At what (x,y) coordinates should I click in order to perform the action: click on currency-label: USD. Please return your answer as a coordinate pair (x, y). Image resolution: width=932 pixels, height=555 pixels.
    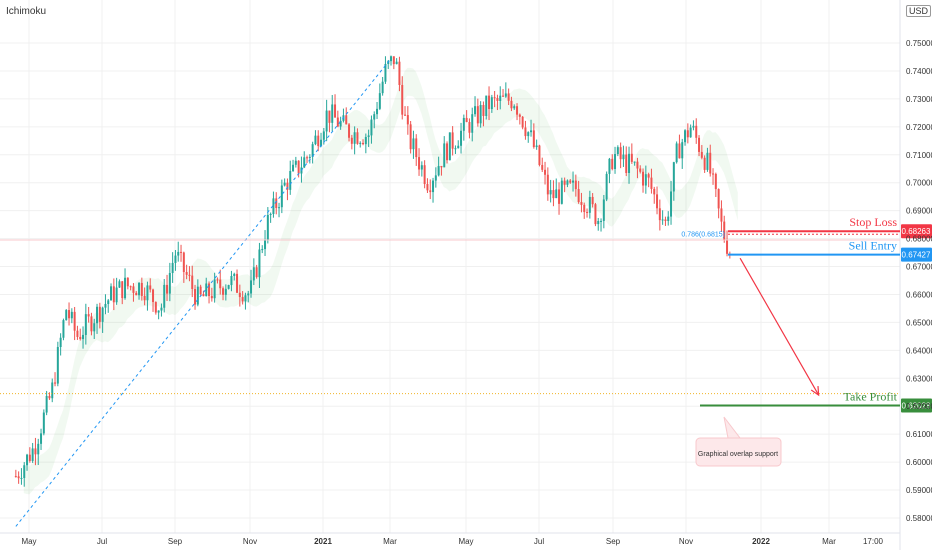
    Looking at the image, I should click on (919, 11).